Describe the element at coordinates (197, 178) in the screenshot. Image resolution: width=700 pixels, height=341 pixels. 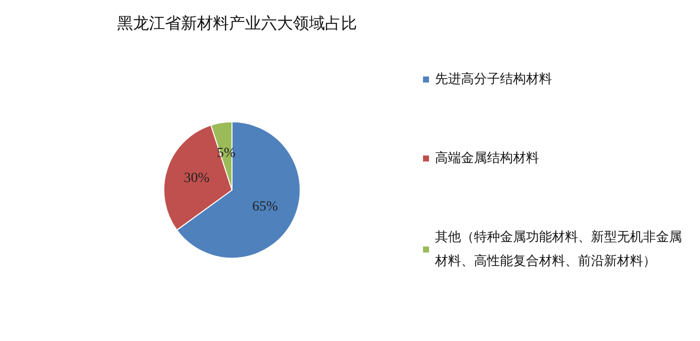
I see `data-label: 30%` at that location.